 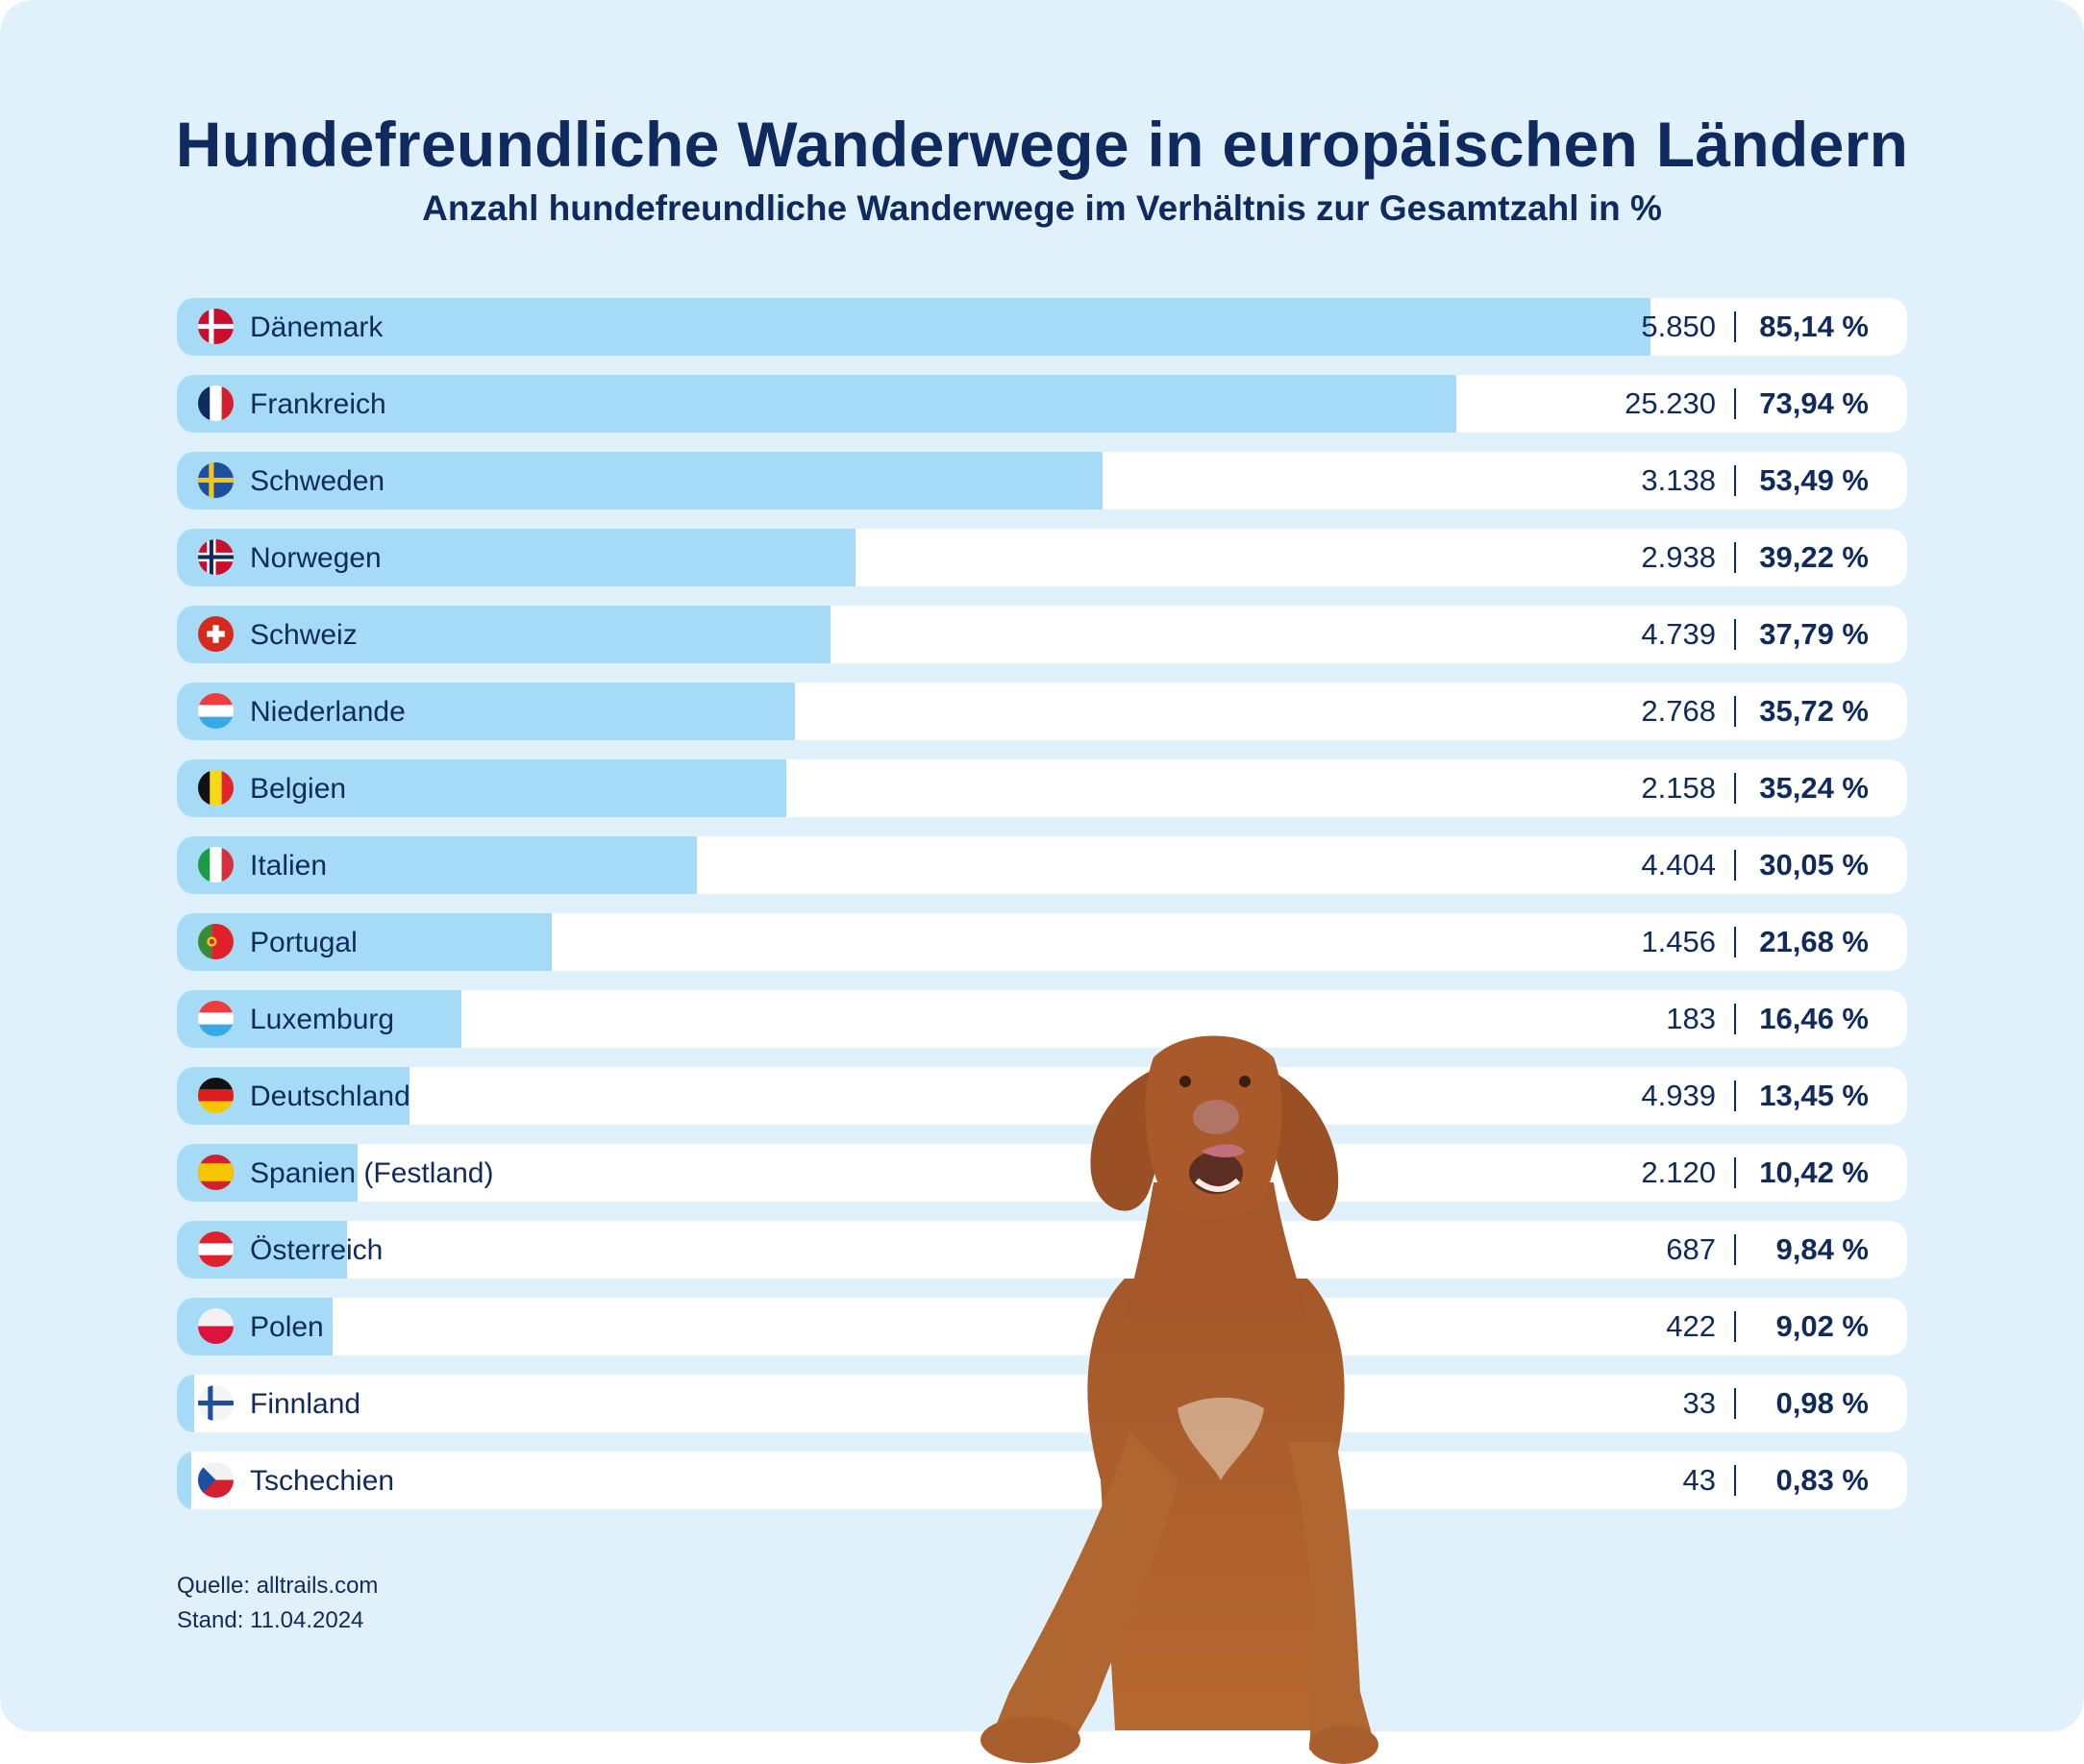 I want to click on denmark-flag-icon, so click(x=216, y=326).